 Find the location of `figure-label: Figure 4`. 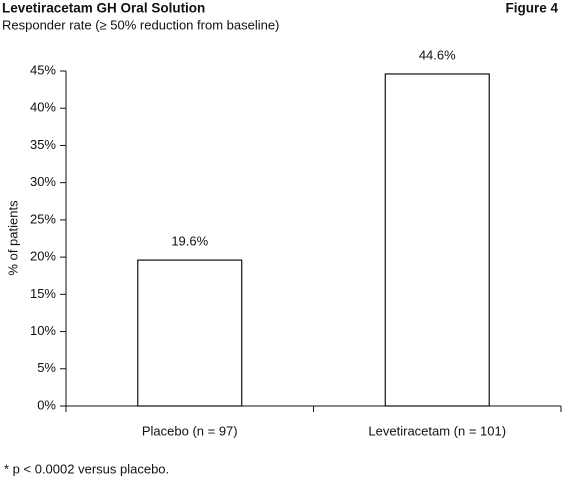

figure-label: Figure 4 is located at coordinates (531, 8).